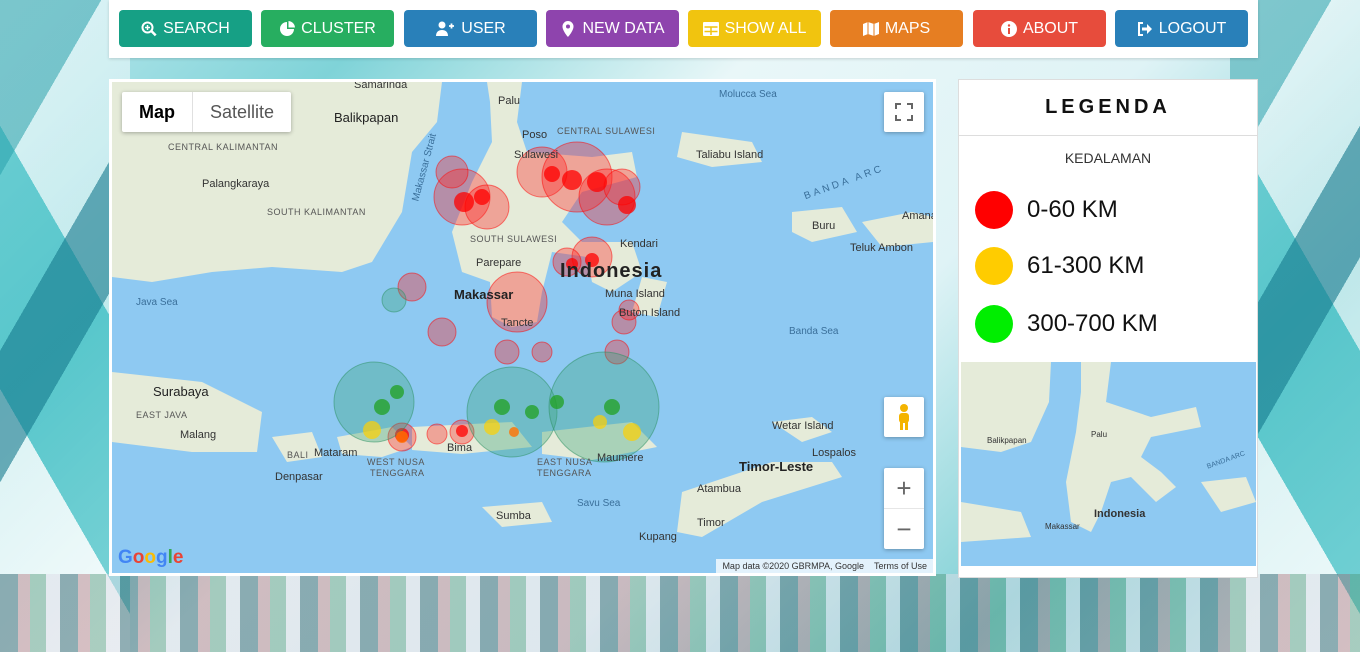  I want to click on user-button: USER, so click(470, 28).